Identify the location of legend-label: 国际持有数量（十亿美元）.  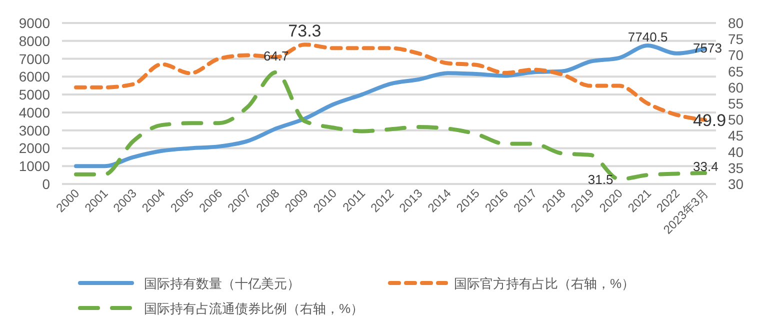
(222, 283).